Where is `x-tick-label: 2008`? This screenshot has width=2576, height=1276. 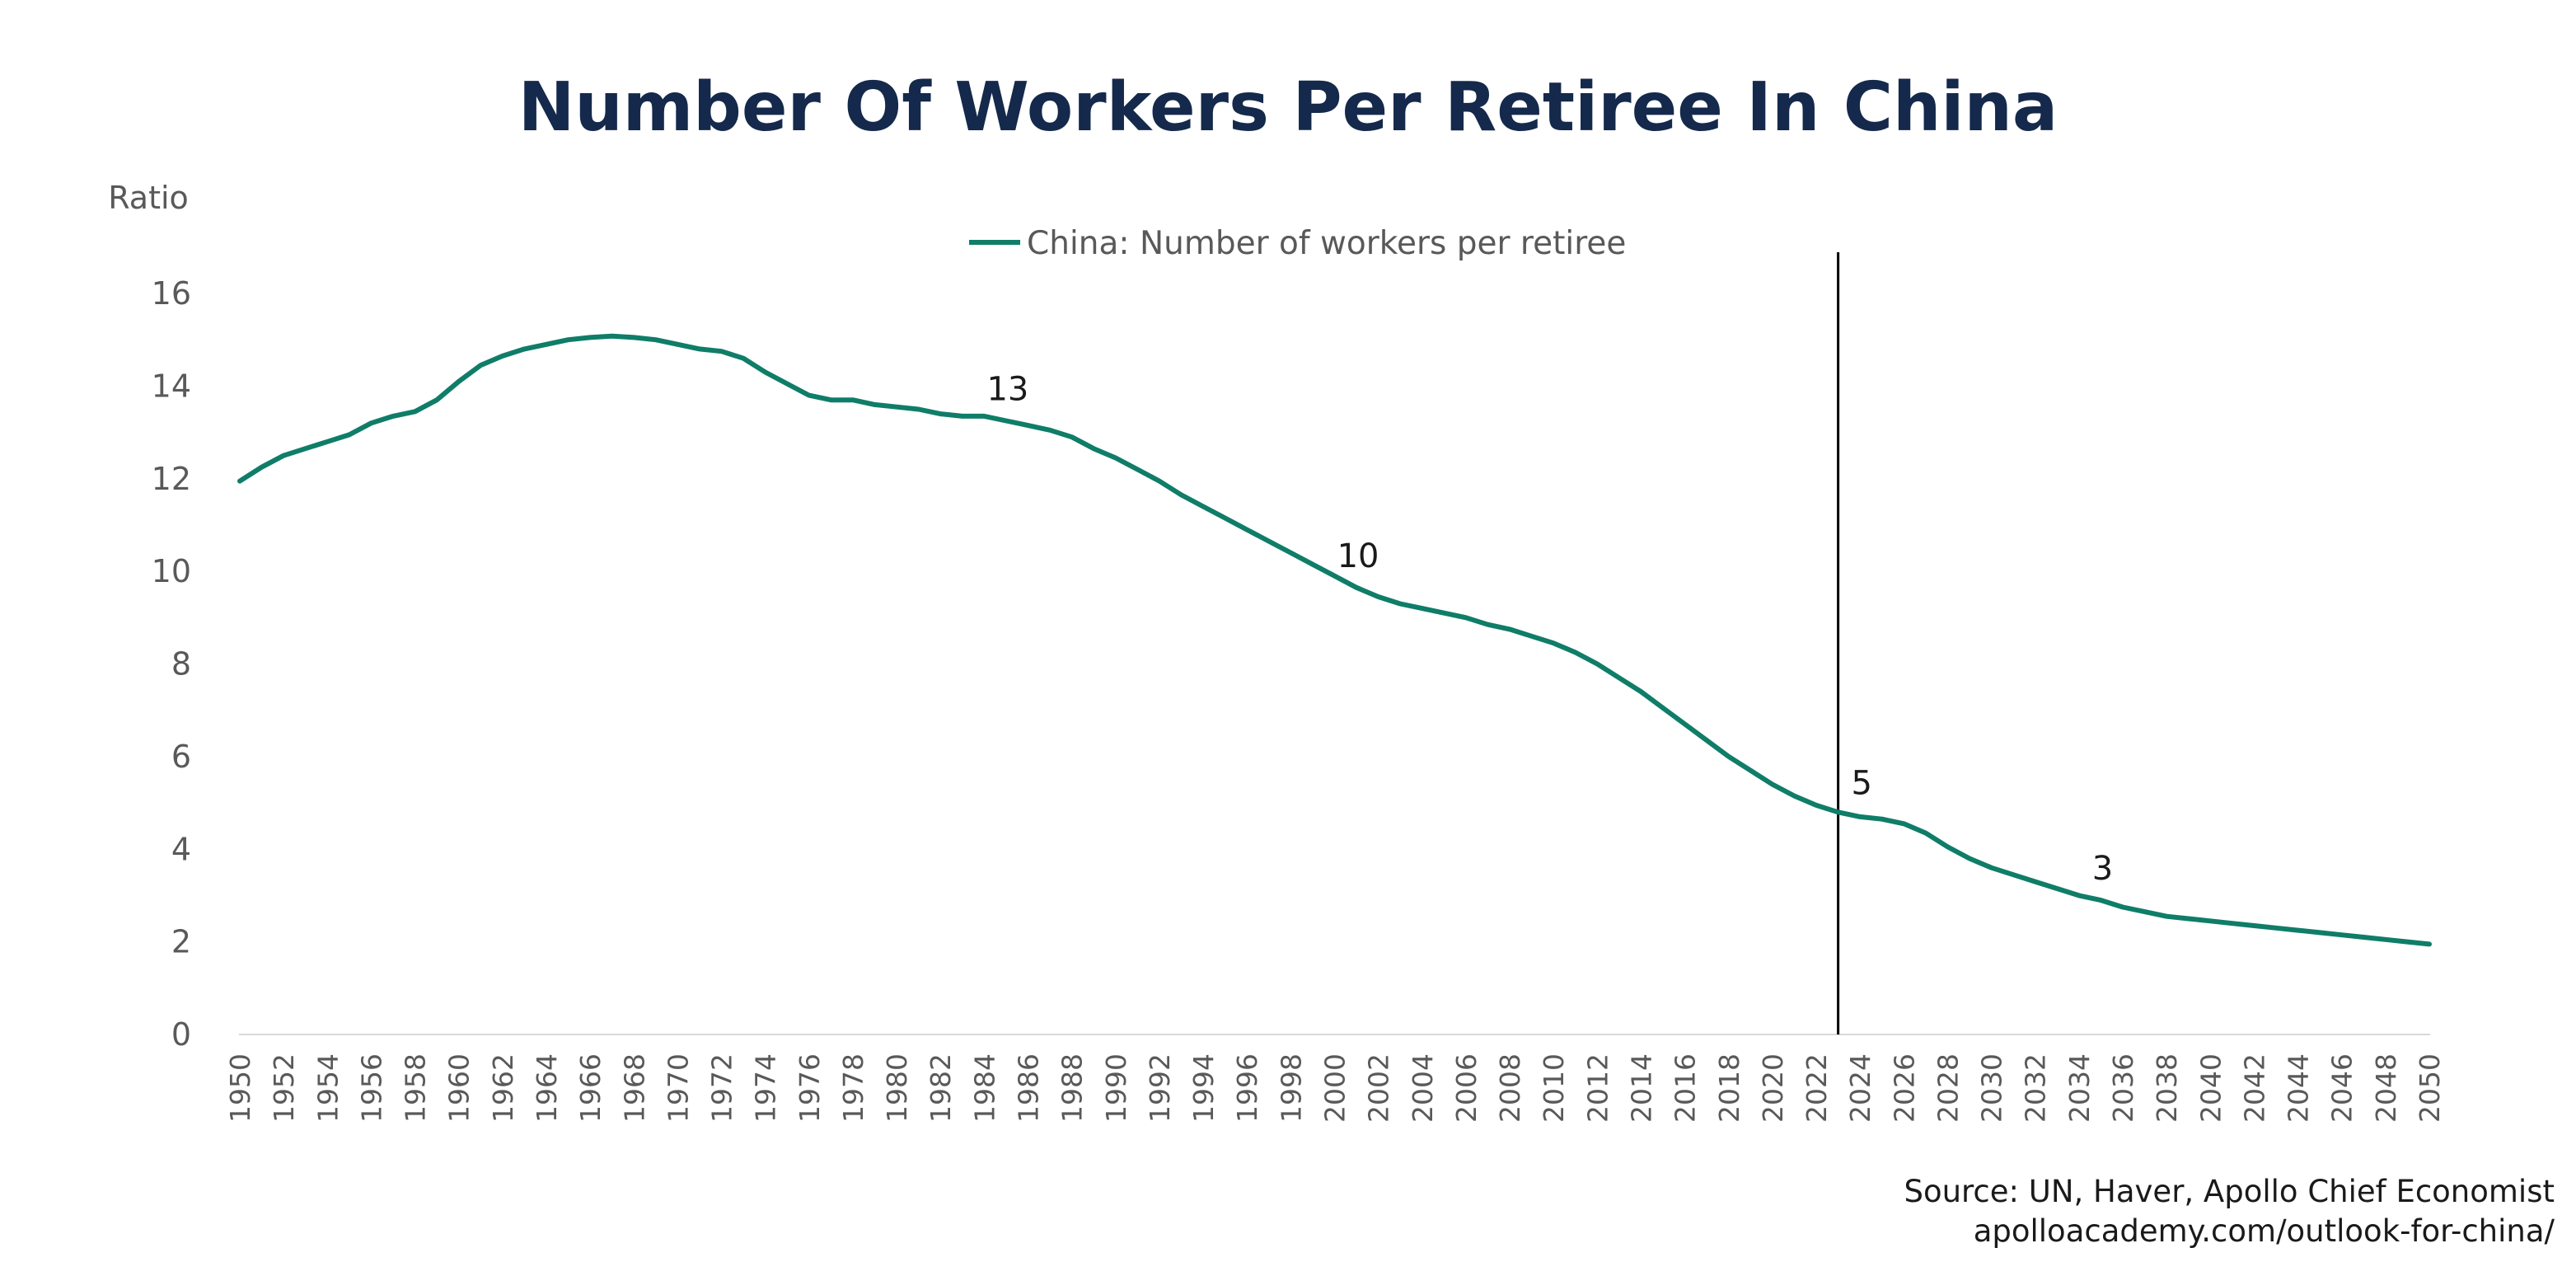
x-tick-label: 2008 is located at coordinates (1510, 1088).